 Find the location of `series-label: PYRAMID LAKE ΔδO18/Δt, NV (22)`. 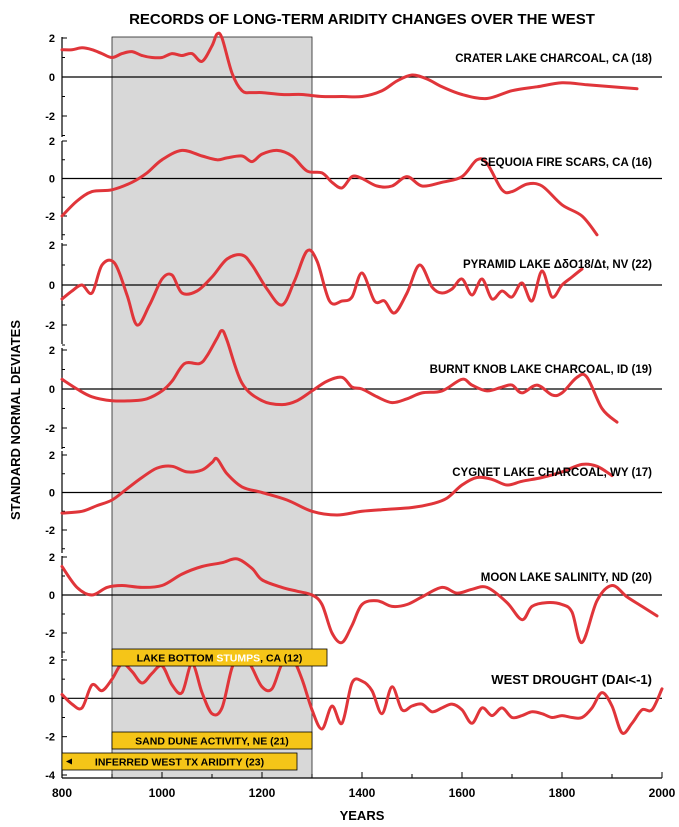

series-label: PYRAMID LAKE ΔδO18/Δt, NV (22) is located at coordinates (557, 265).